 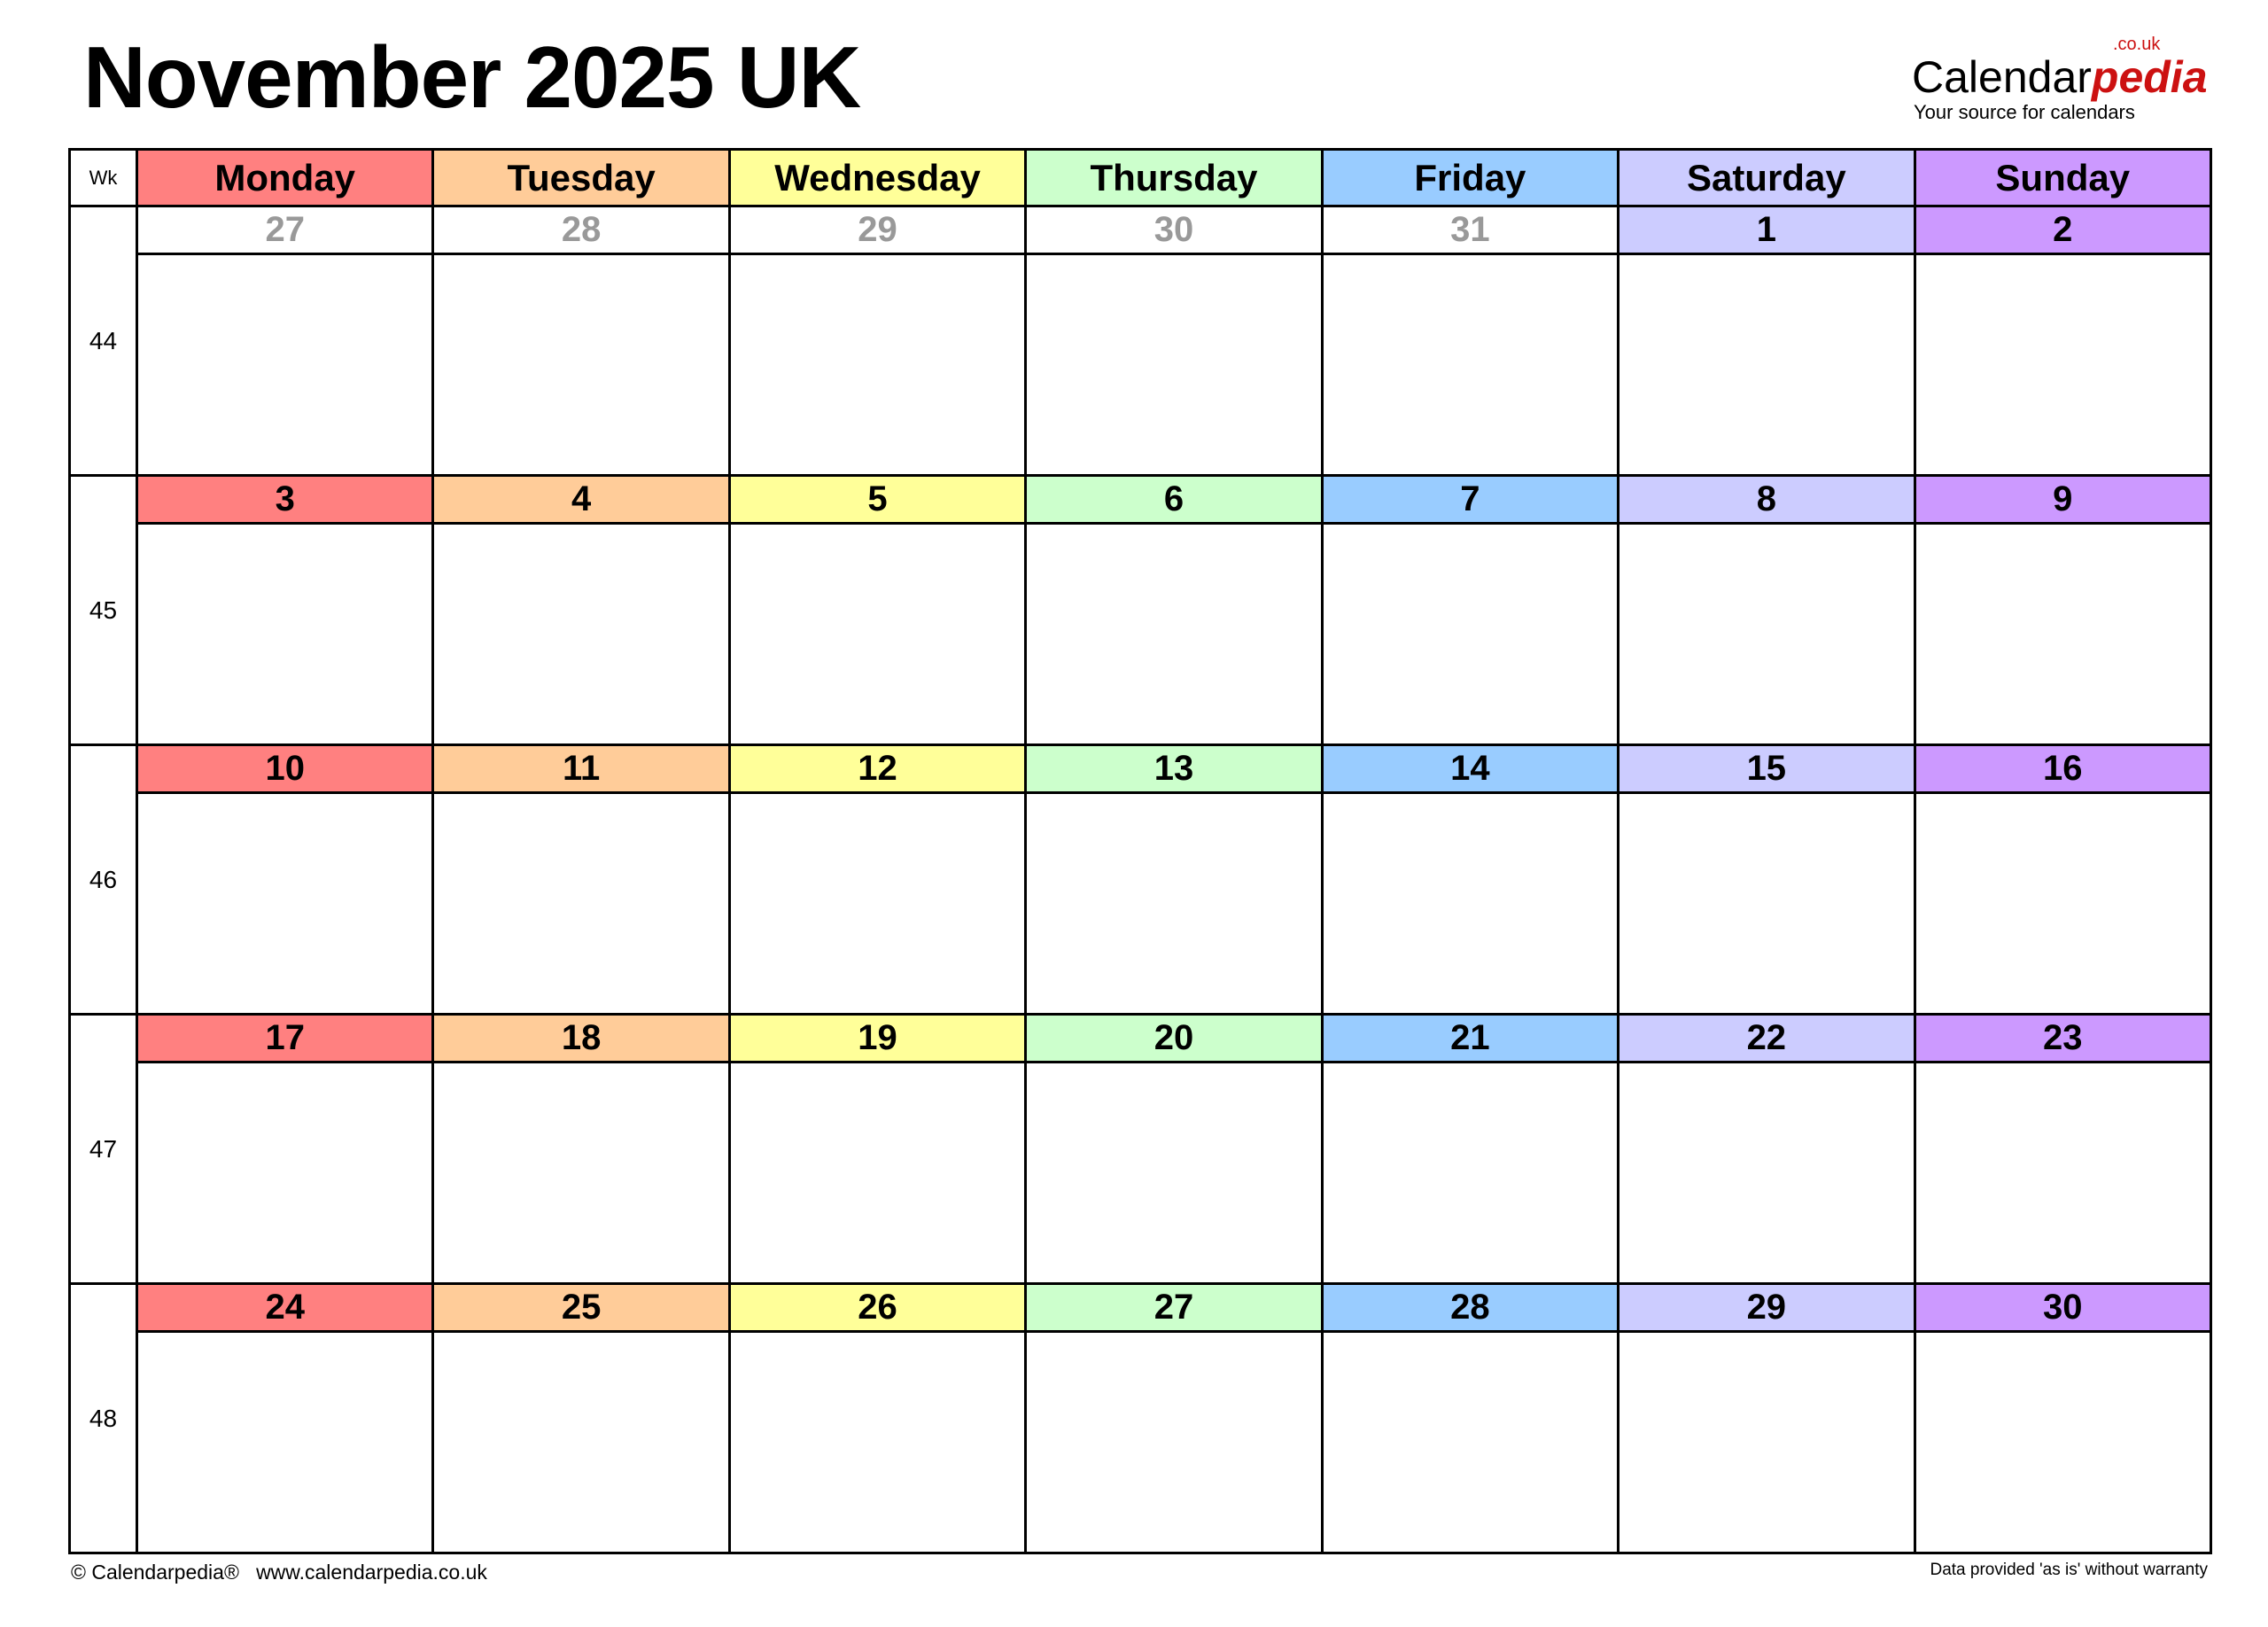 I want to click on day-number: 17, so click(x=285, y=1038).